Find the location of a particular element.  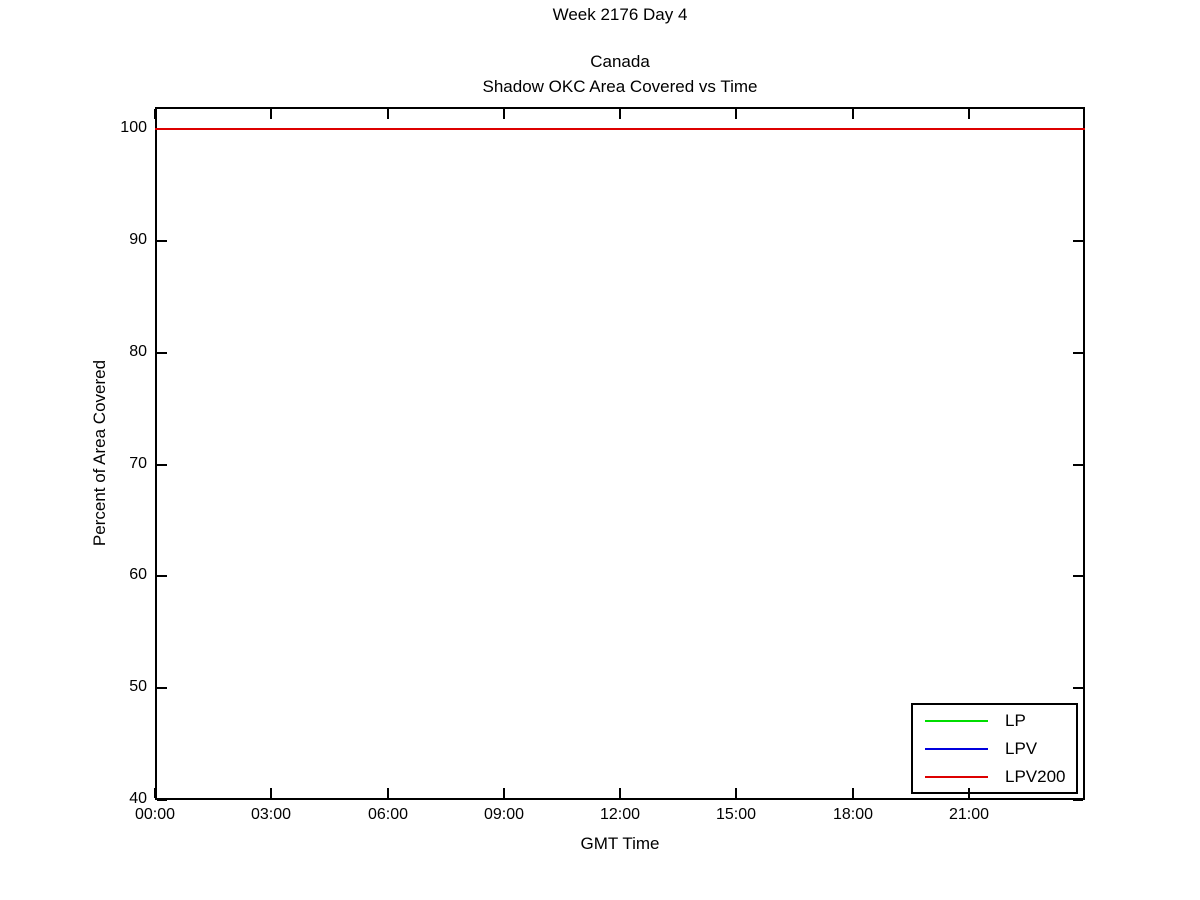

x-tick-label: 09:00 is located at coordinates (504, 814).